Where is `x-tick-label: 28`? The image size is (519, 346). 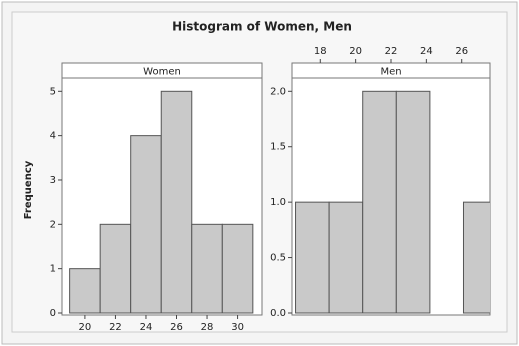 x-tick-label: 28 is located at coordinates (207, 327).